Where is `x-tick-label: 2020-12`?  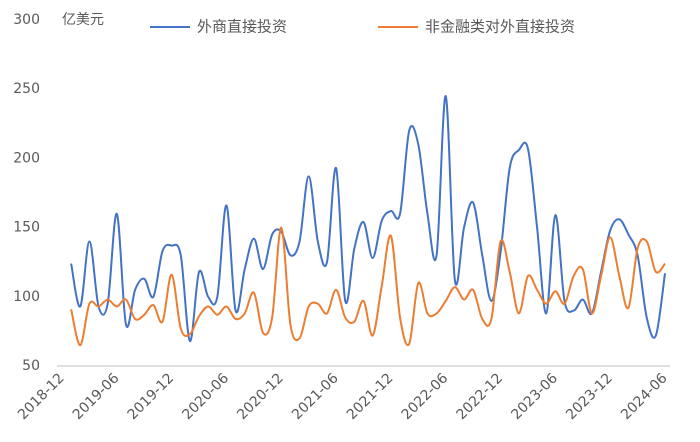 x-tick-label: 2020-12 is located at coordinates (260, 396).